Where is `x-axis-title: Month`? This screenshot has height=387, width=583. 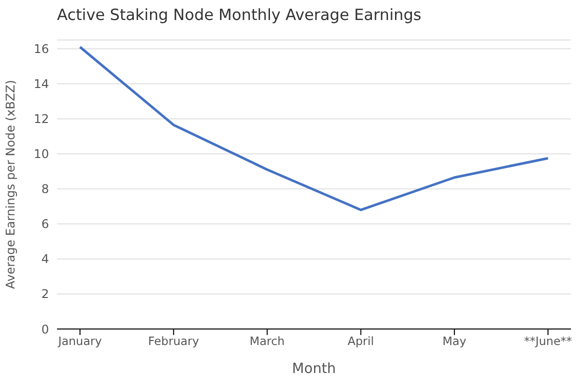 x-axis-title: Month is located at coordinates (314, 369).